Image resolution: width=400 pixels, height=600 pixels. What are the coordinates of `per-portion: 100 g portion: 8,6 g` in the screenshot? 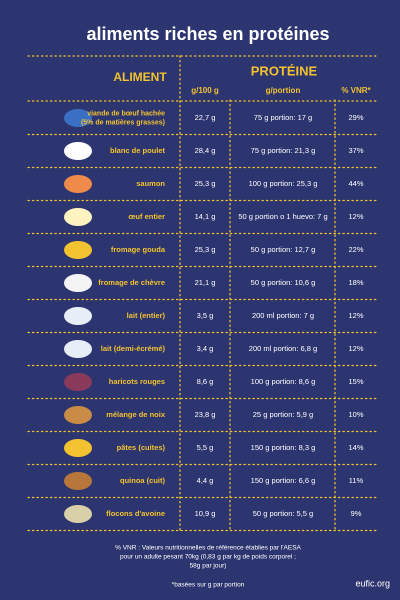 It's located at (283, 381).